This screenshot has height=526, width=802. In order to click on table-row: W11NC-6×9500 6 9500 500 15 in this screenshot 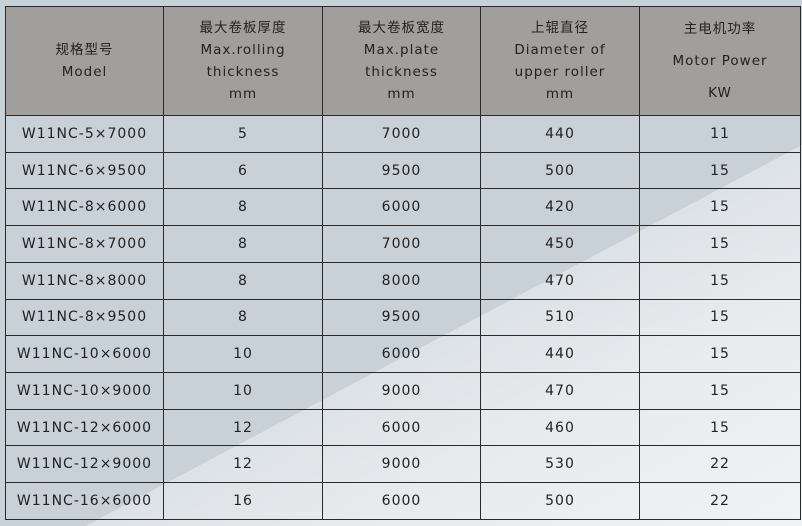, I will do `click(403, 170)`.